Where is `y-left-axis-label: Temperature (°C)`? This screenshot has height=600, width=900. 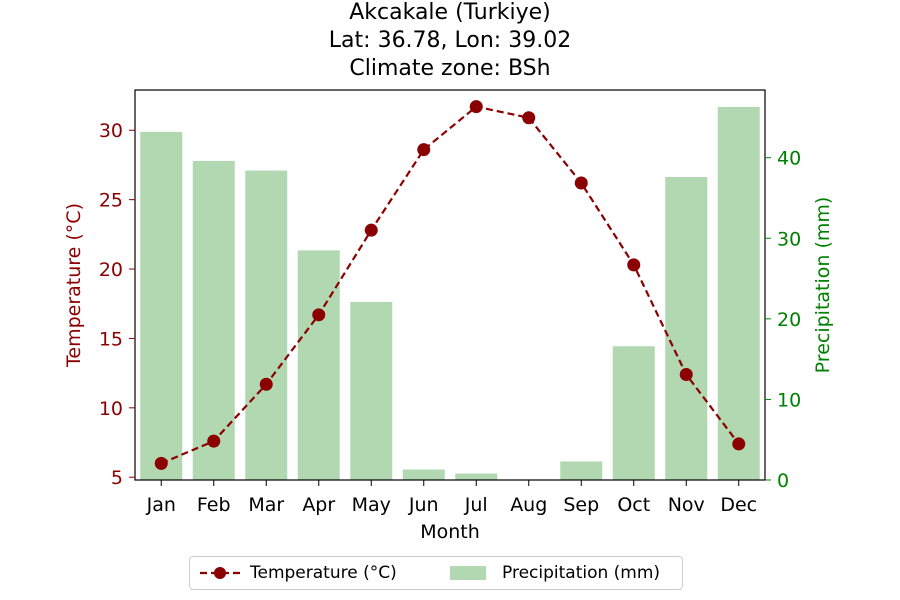 y-left-axis-label: Temperature (°C) is located at coordinates (74, 285).